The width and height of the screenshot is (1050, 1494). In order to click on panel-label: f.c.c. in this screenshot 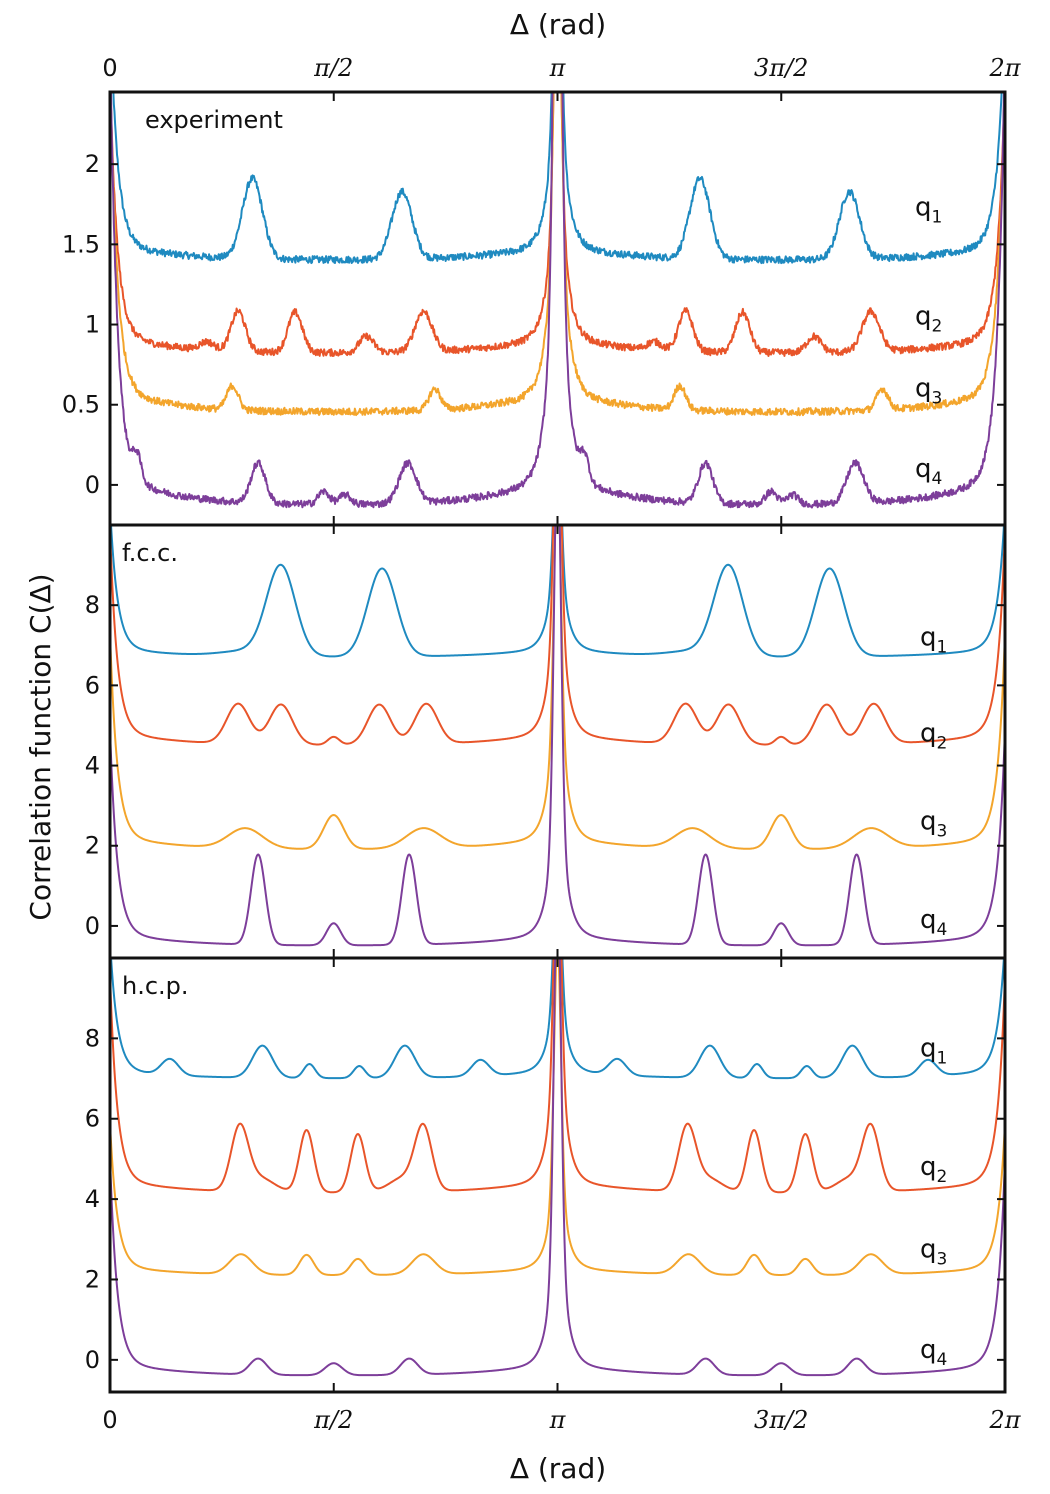, I will do `click(150, 553)`.